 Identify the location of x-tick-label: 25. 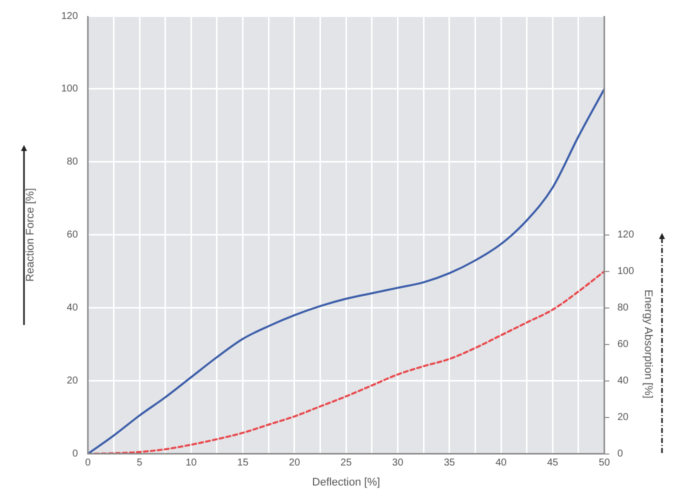
(346, 463).